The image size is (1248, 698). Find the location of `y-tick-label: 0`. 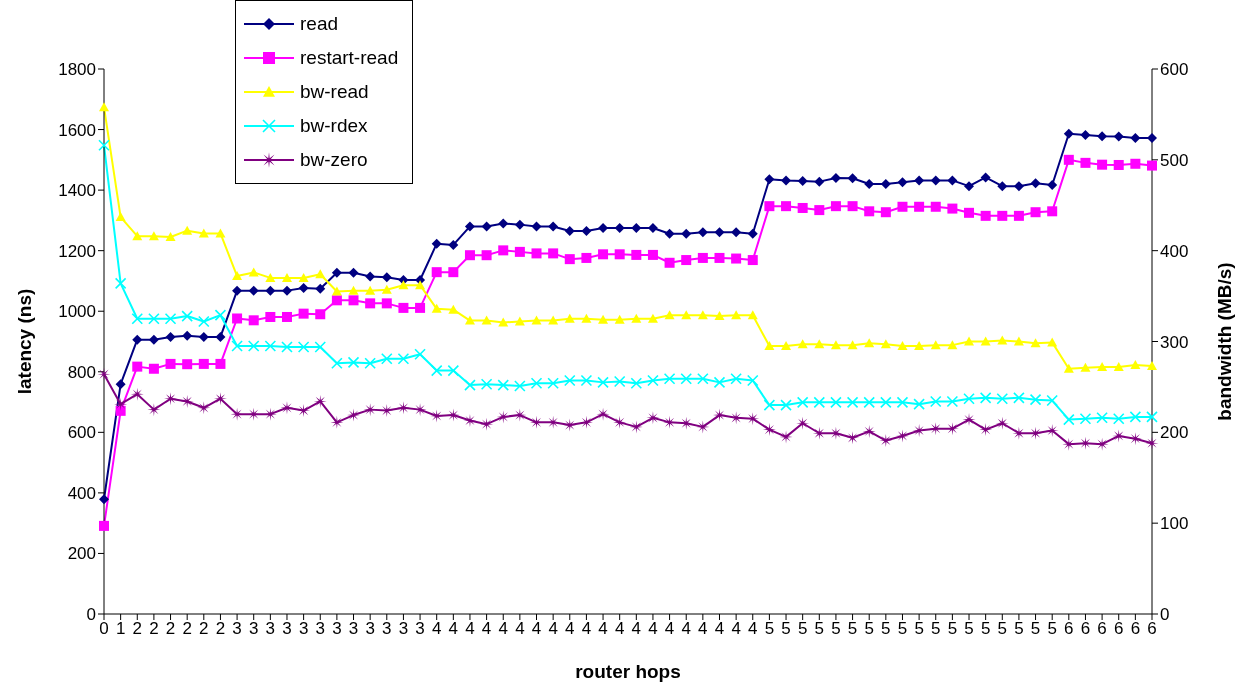

y-tick-label: 0 is located at coordinates (91, 615).